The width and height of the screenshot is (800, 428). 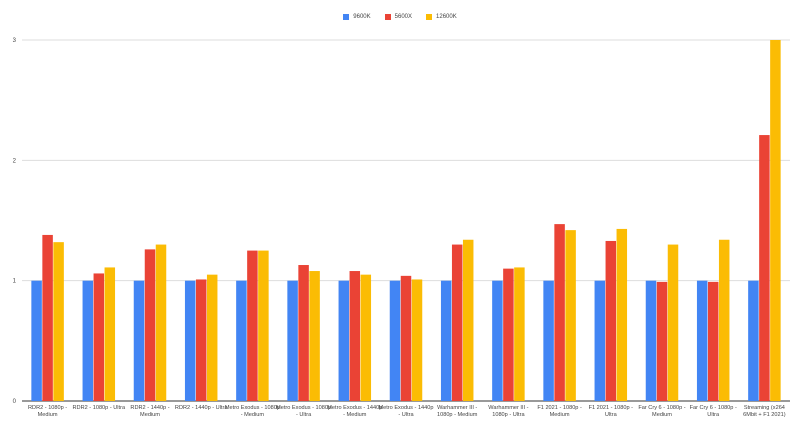 I want to click on x-tick-label: RDR2 - 1440p -, so click(x=149, y=408).